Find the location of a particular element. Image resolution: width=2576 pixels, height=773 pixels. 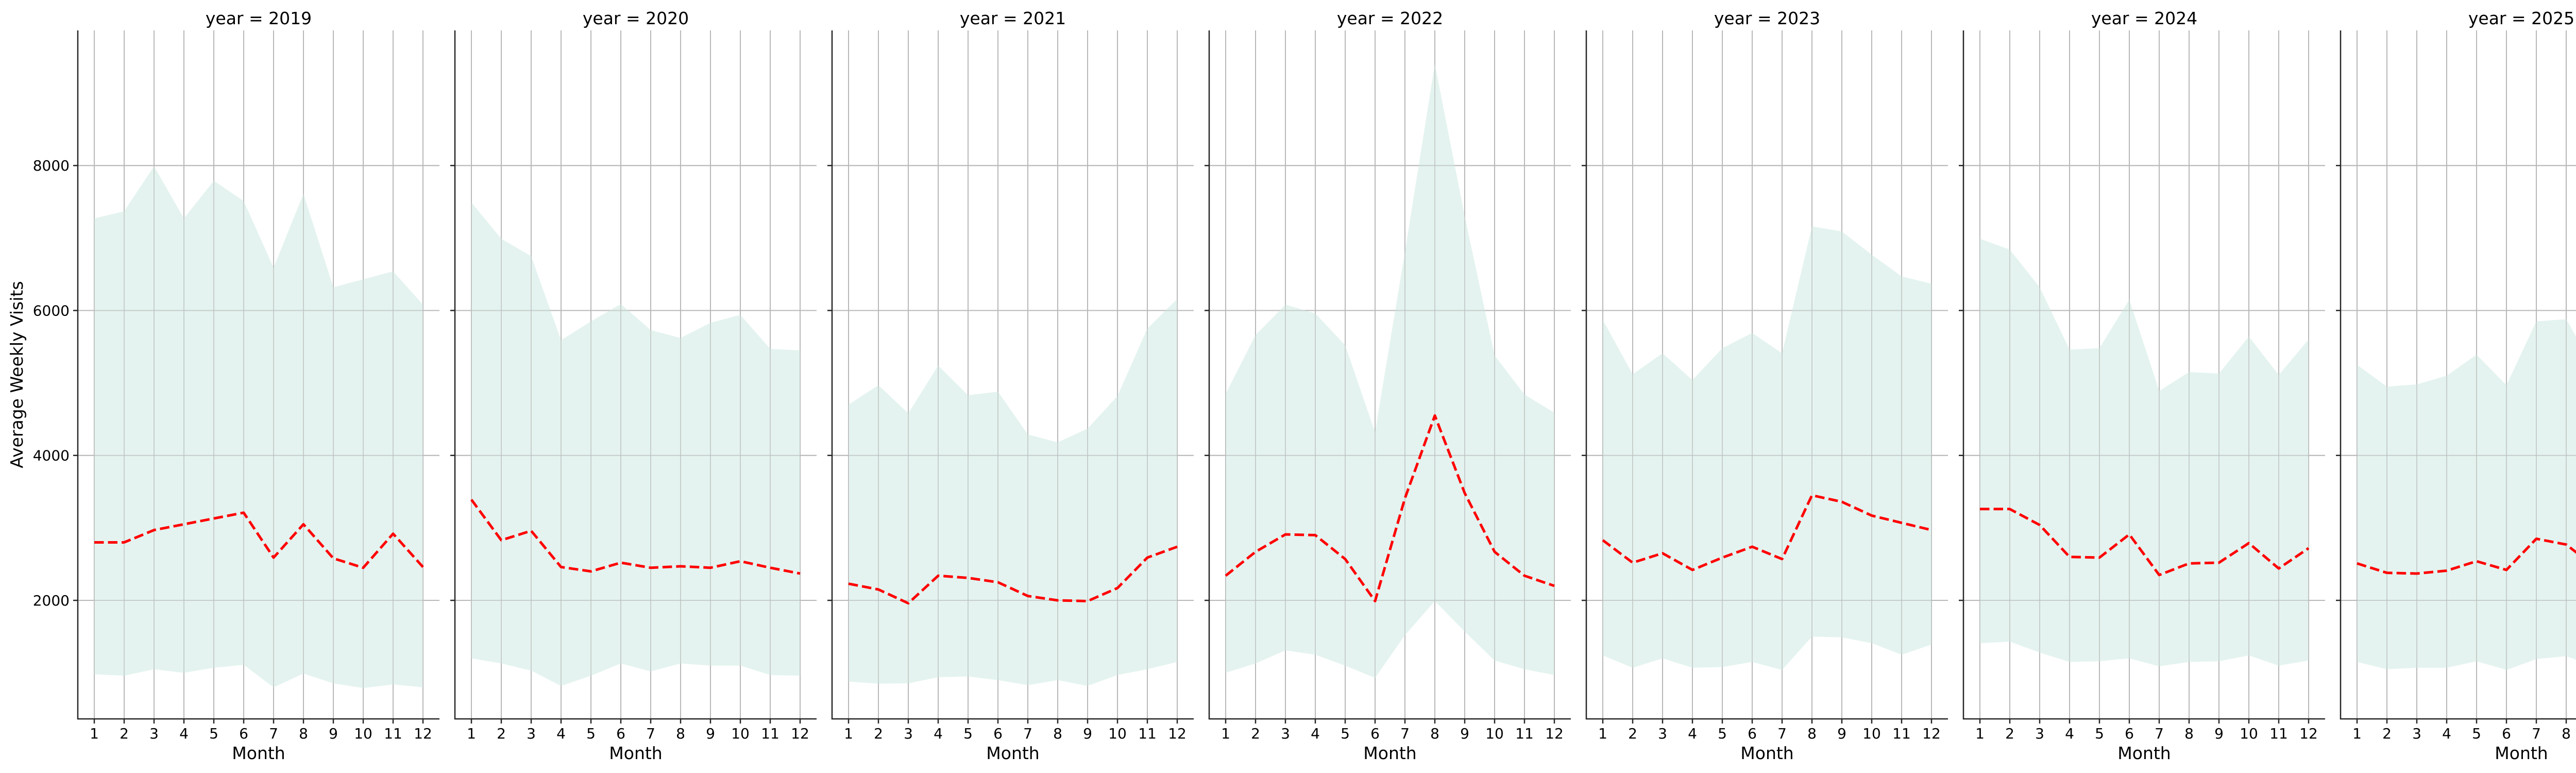

panel-title: year = 2025 is located at coordinates (2521, 18).